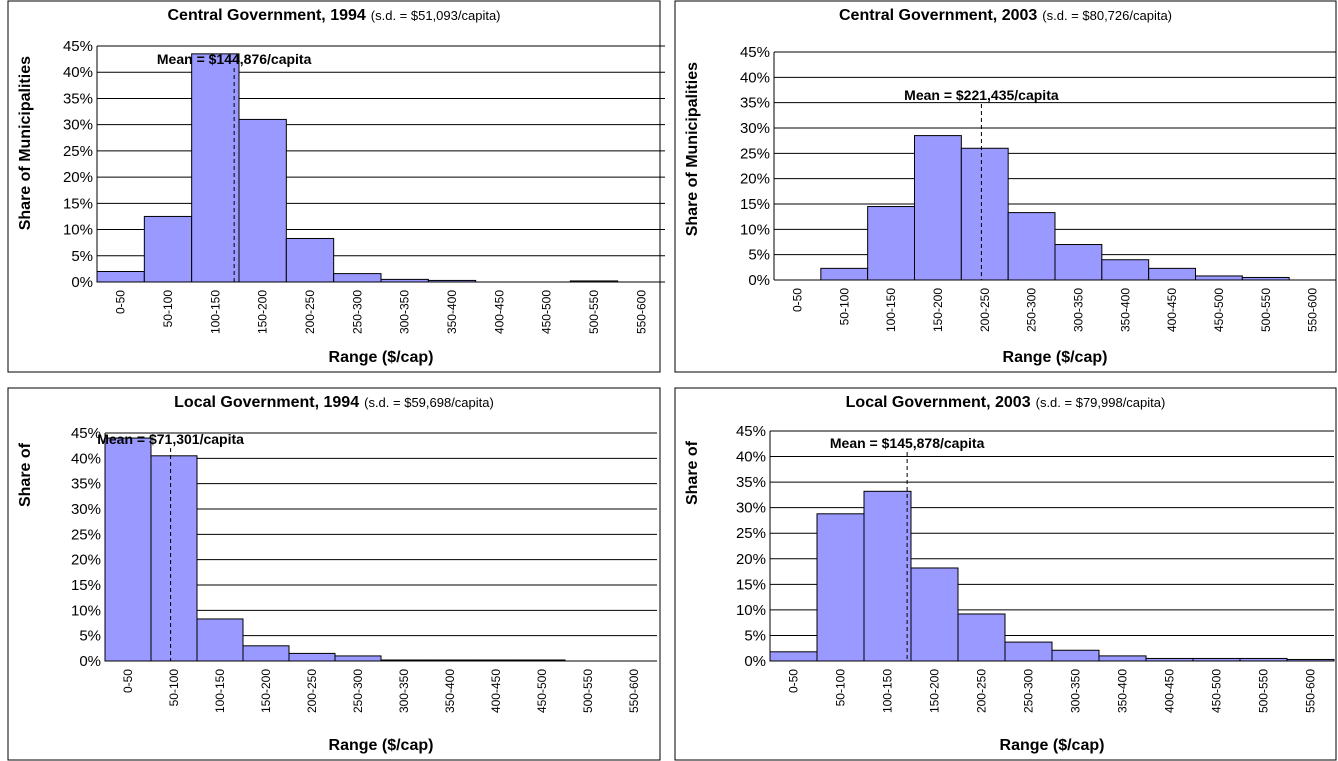 The width and height of the screenshot is (1338, 761). I want to click on y-axis-title: Share of Municipalities, so click(25, 143).